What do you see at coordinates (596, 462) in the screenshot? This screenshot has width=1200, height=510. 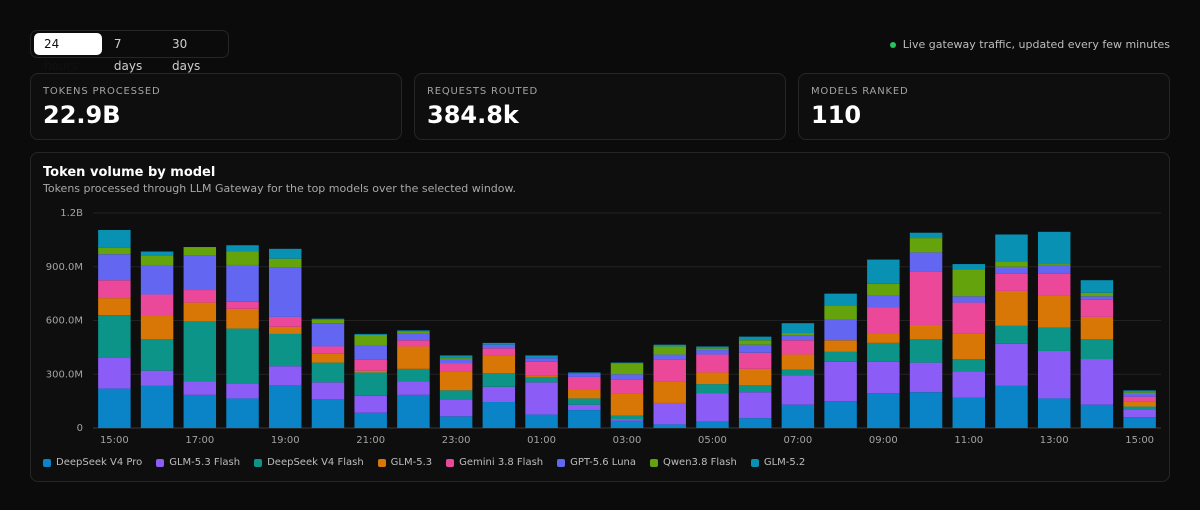 I see `legend-item: GPT-5.6 Luna` at bounding box center [596, 462].